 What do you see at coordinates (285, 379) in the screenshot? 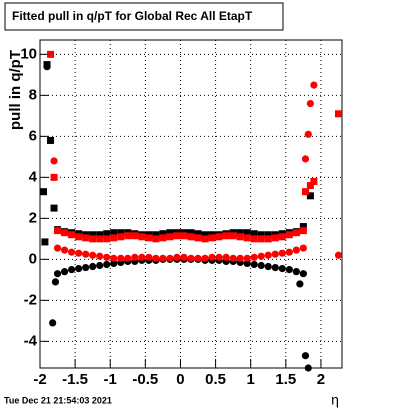
I see `x-tick-label: 1.5` at bounding box center [285, 379].